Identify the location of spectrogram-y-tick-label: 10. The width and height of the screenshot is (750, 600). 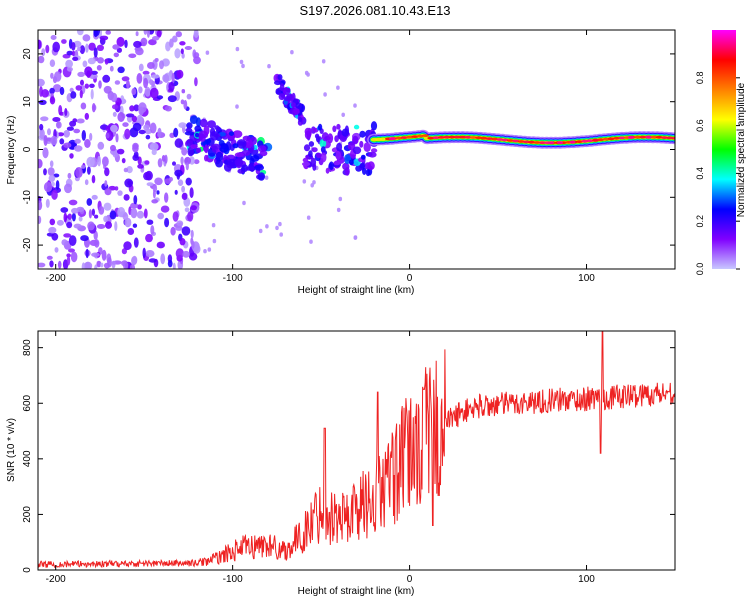
(27, 102).